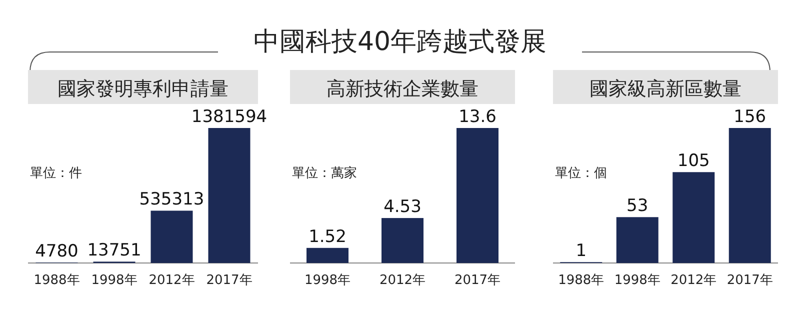  What do you see at coordinates (637, 206) in the screenshot?
I see `data-label: 53` at bounding box center [637, 206].